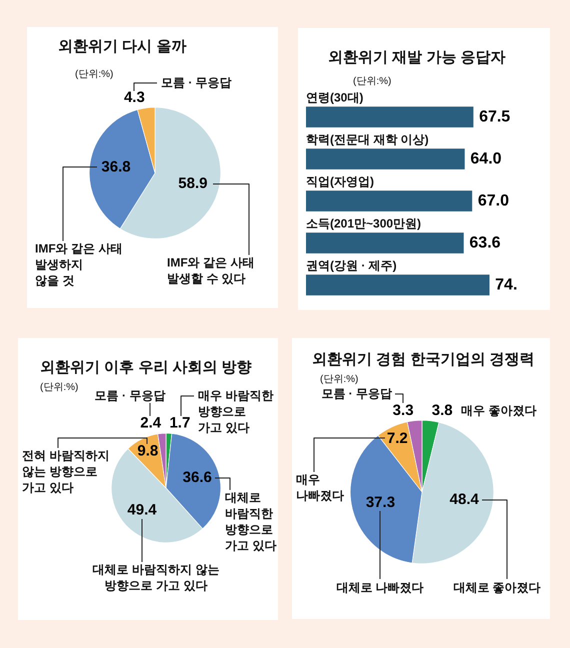 This screenshot has width=570, height=648. Describe the element at coordinates (506, 285) in the screenshot. I see `data-label: 74.` at that location.